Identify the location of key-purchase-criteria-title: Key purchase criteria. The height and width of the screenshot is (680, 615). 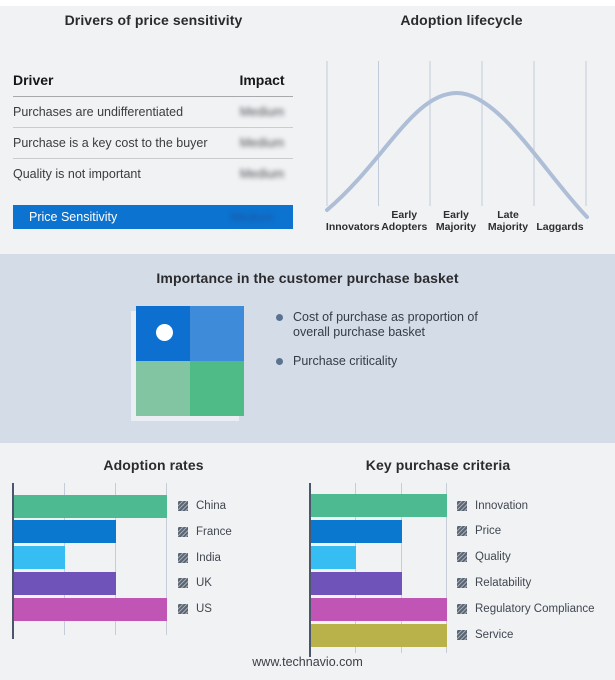
(438, 465).